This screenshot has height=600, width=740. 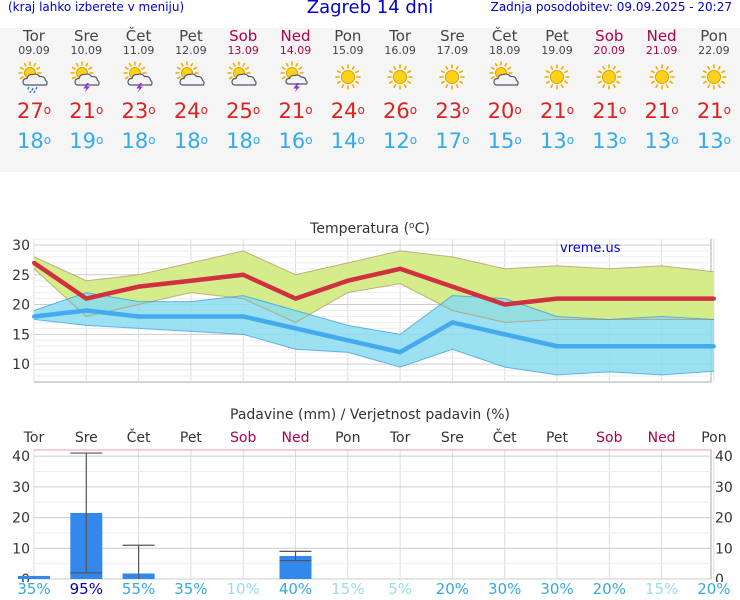 I want to click on precipitation-probability: 30%, so click(x=505, y=589).